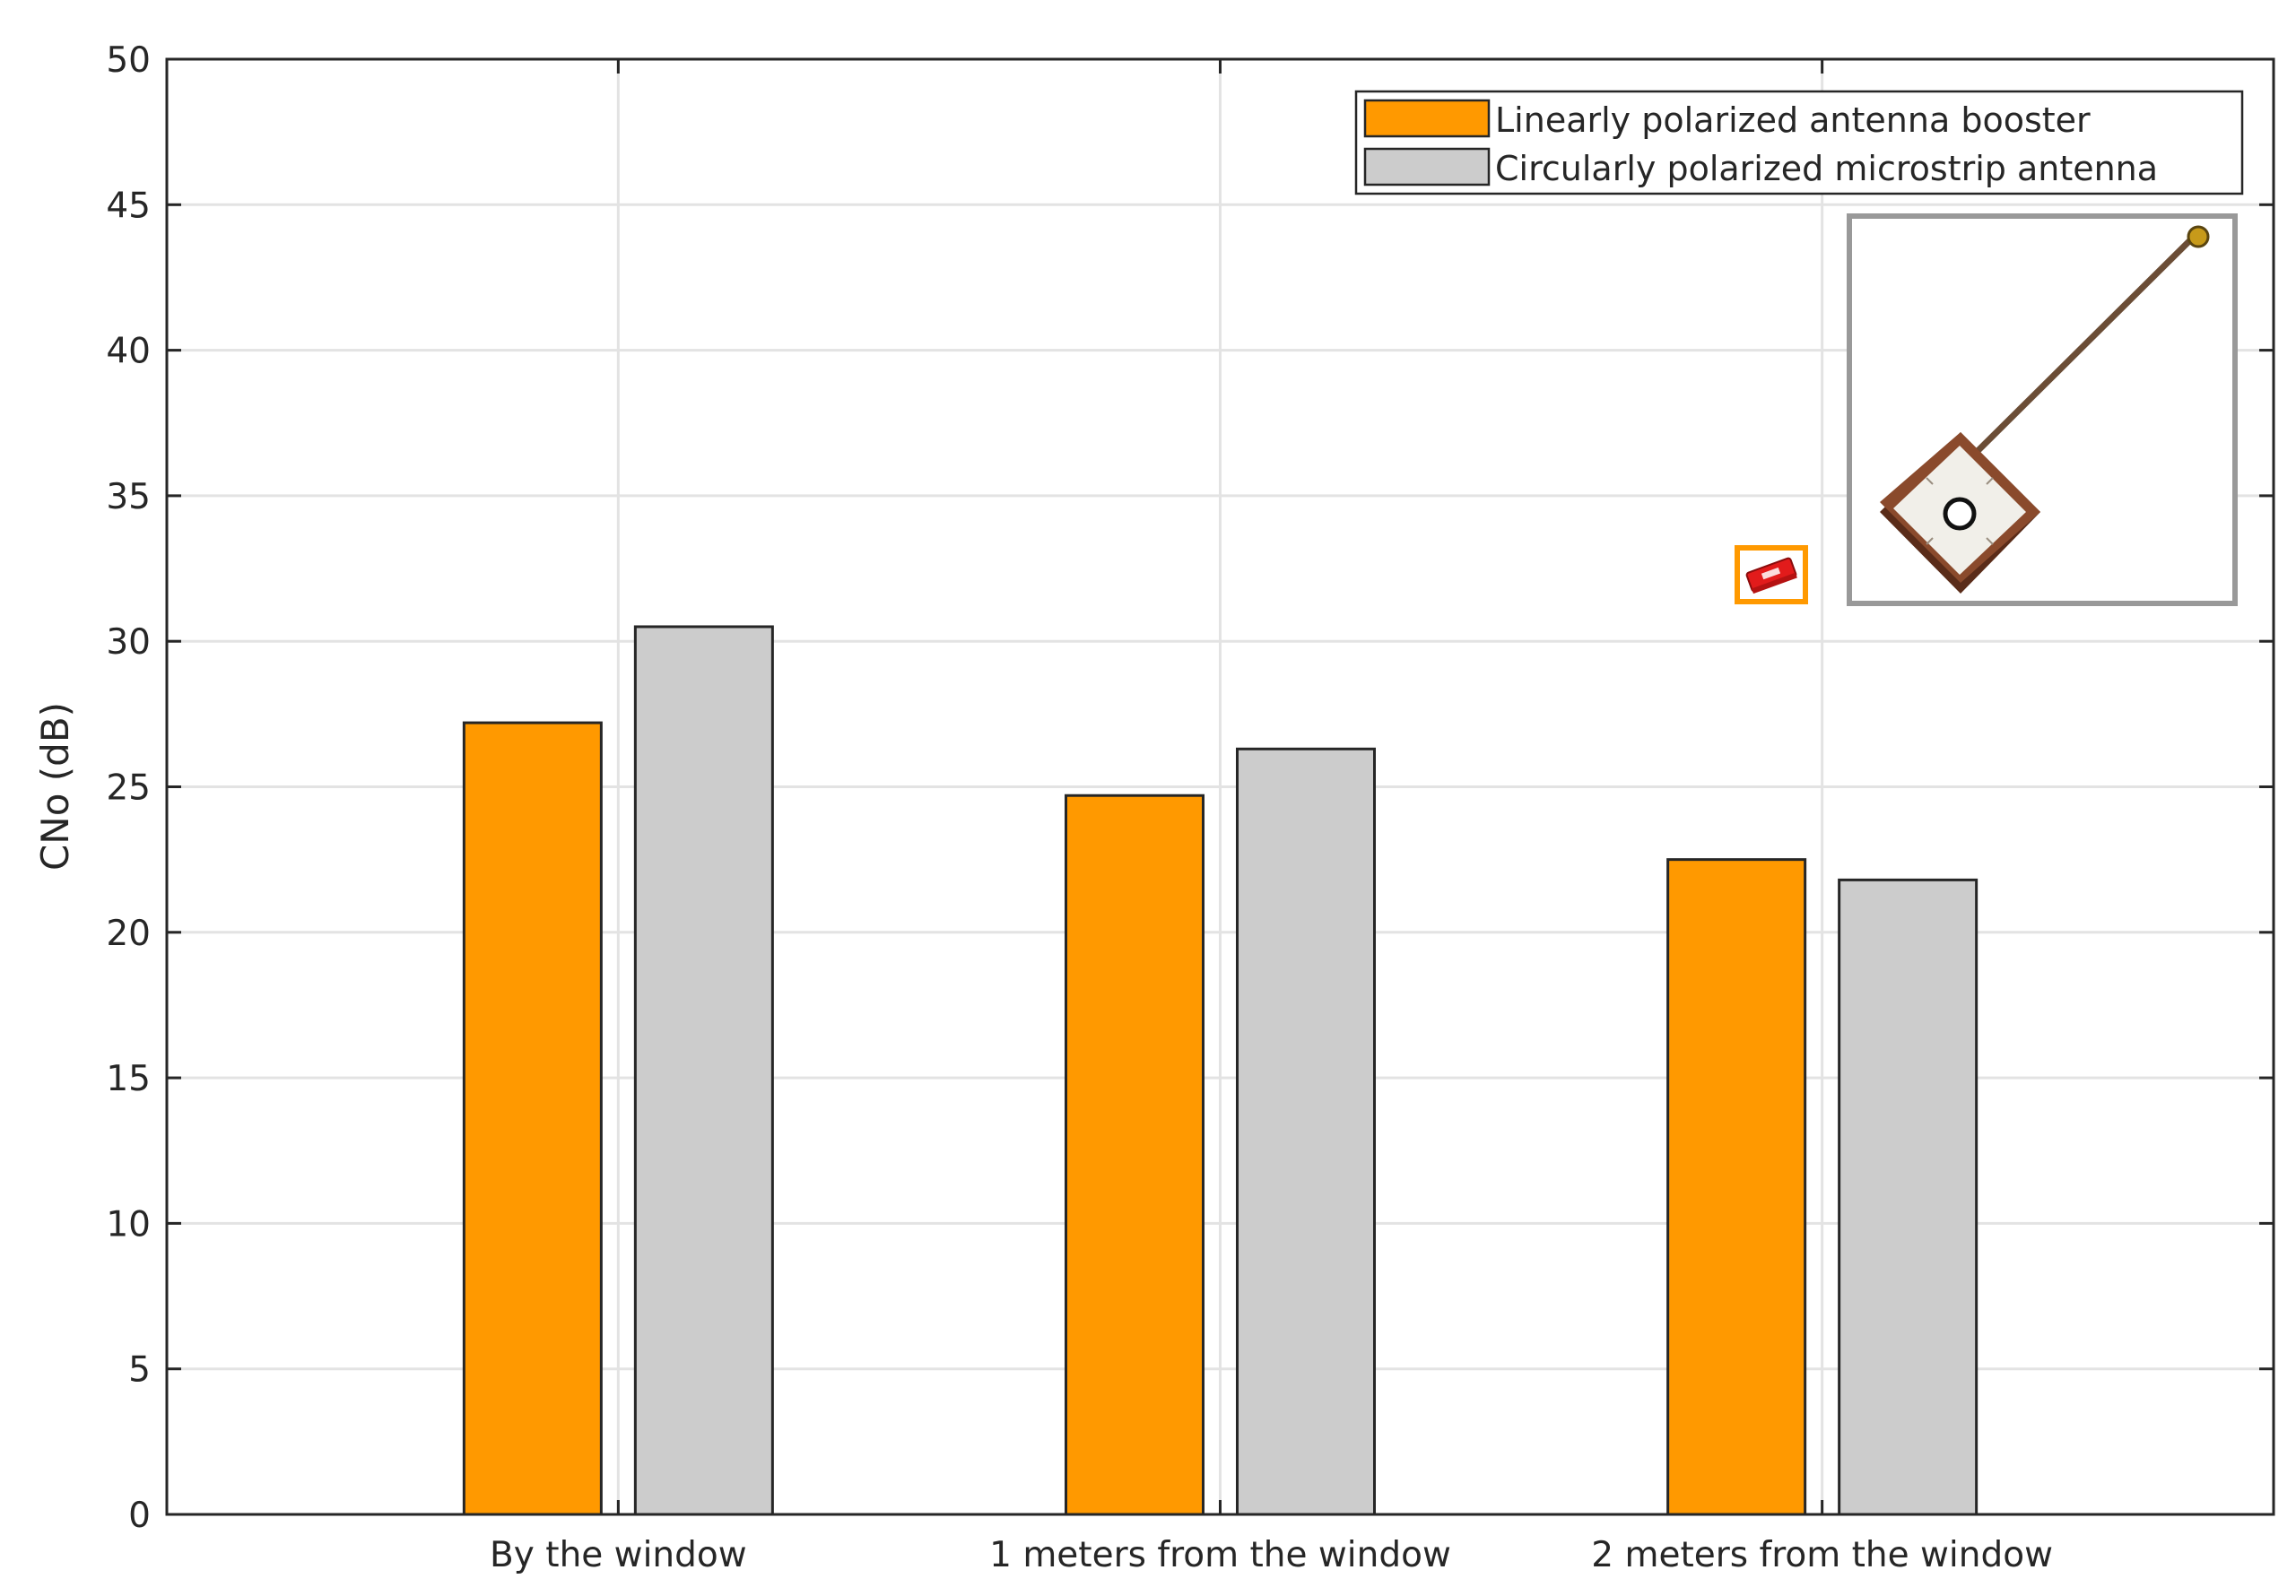 Image resolution: width=2296 pixels, height=1596 pixels. What do you see at coordinates (1427, 118) in the screenshot?
I see `legend-swatch-linear` at bounding box center [1427, 118].